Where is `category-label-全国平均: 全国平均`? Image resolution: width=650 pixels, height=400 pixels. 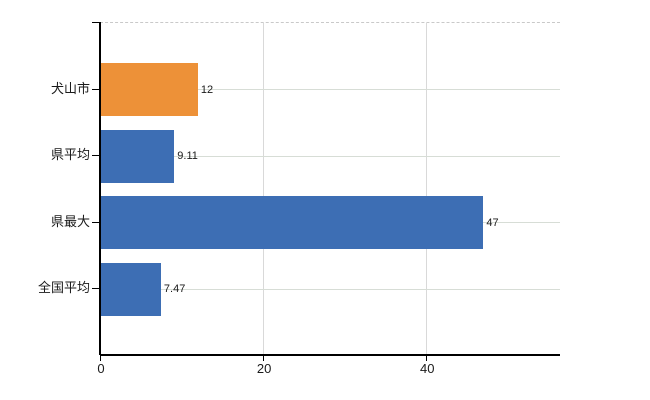 category-label-全国平均: 全国平均 is located at coordinates (63, 288).